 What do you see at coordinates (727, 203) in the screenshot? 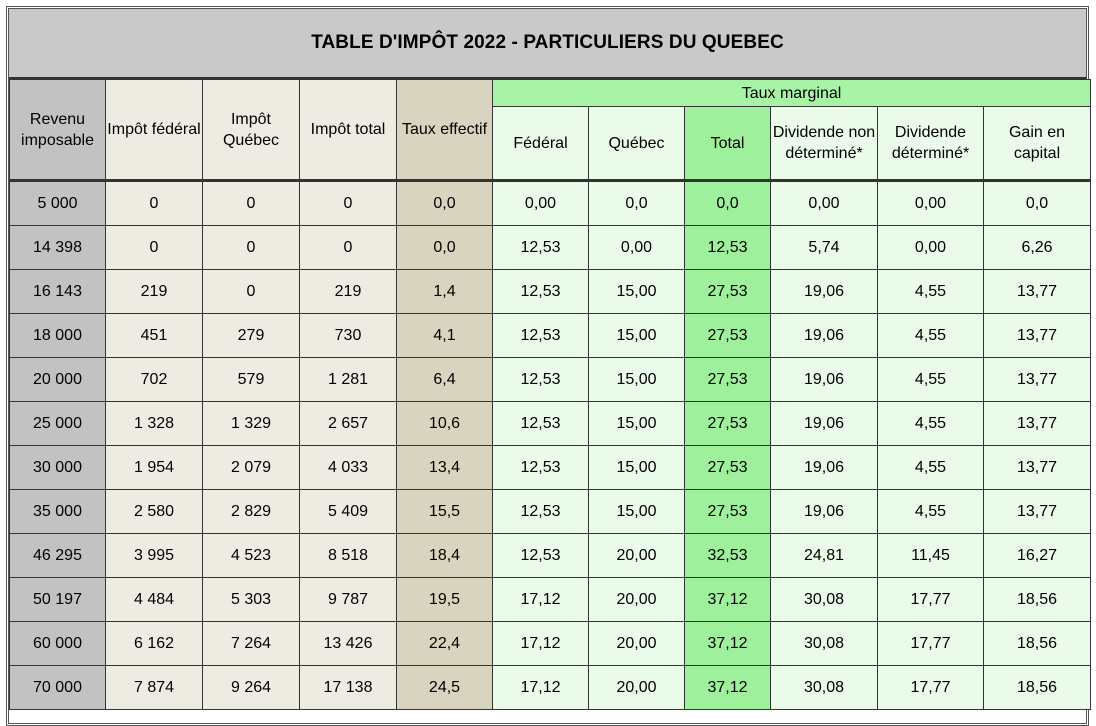
I see `cell-marginal-total: 0,0` at bounding box center [727, 203].